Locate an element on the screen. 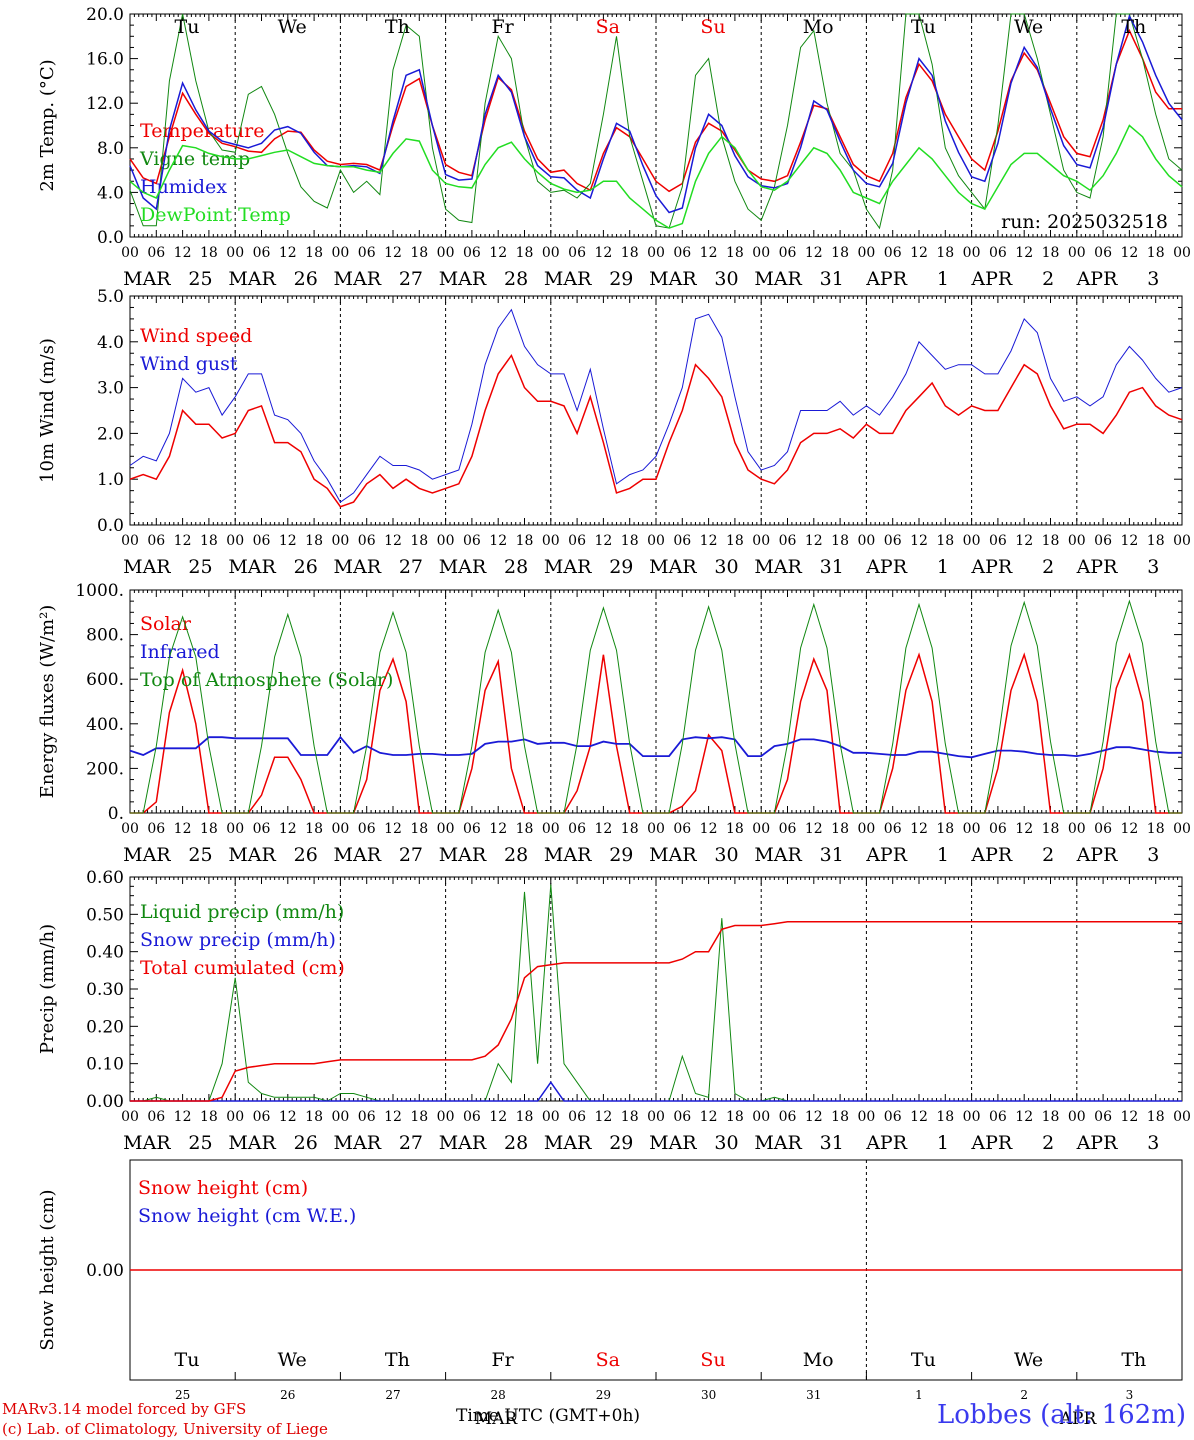 The image size is (1194, 1440). y-axis-label: 10m Wind (m/s) is located at coordinates (47, 410).